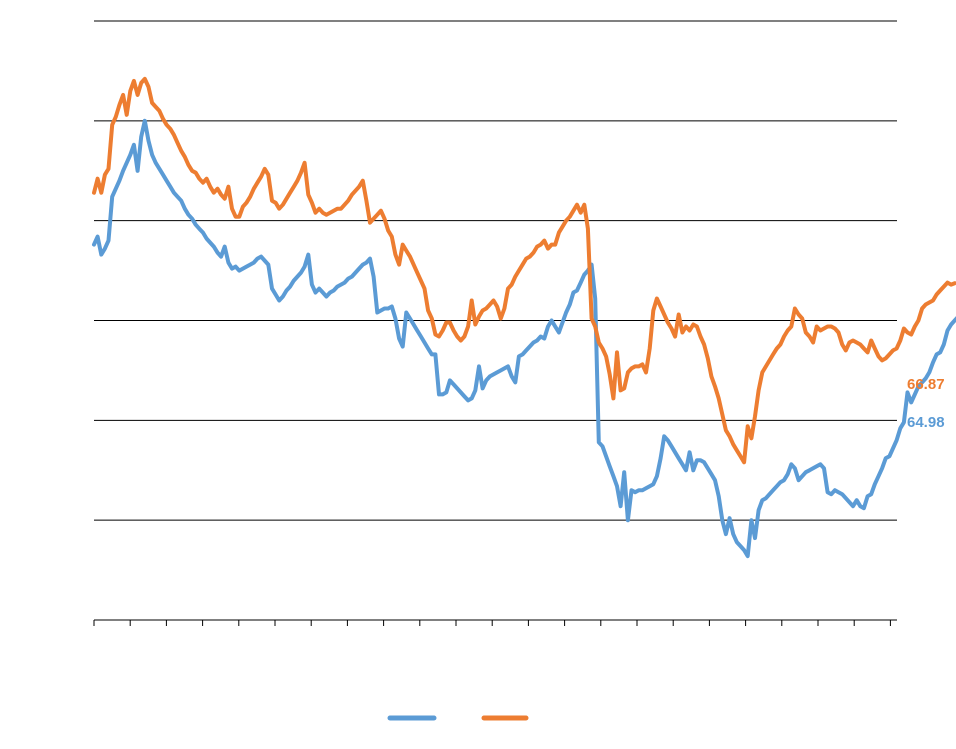 The width and height of the screenshot is (956, 749). I want to click on x-axis, so click(495, 622).